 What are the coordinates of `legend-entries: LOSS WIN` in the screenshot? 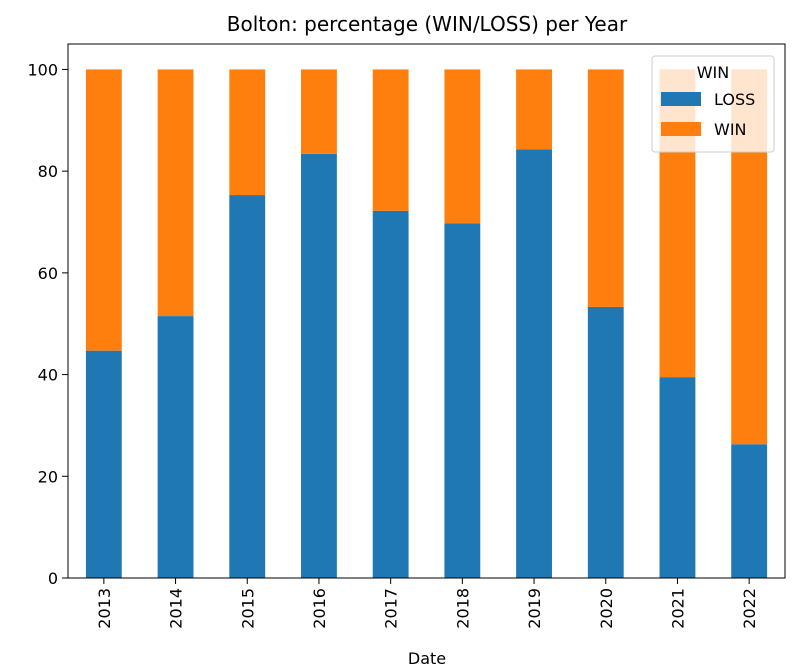 It's located at (708, 114).